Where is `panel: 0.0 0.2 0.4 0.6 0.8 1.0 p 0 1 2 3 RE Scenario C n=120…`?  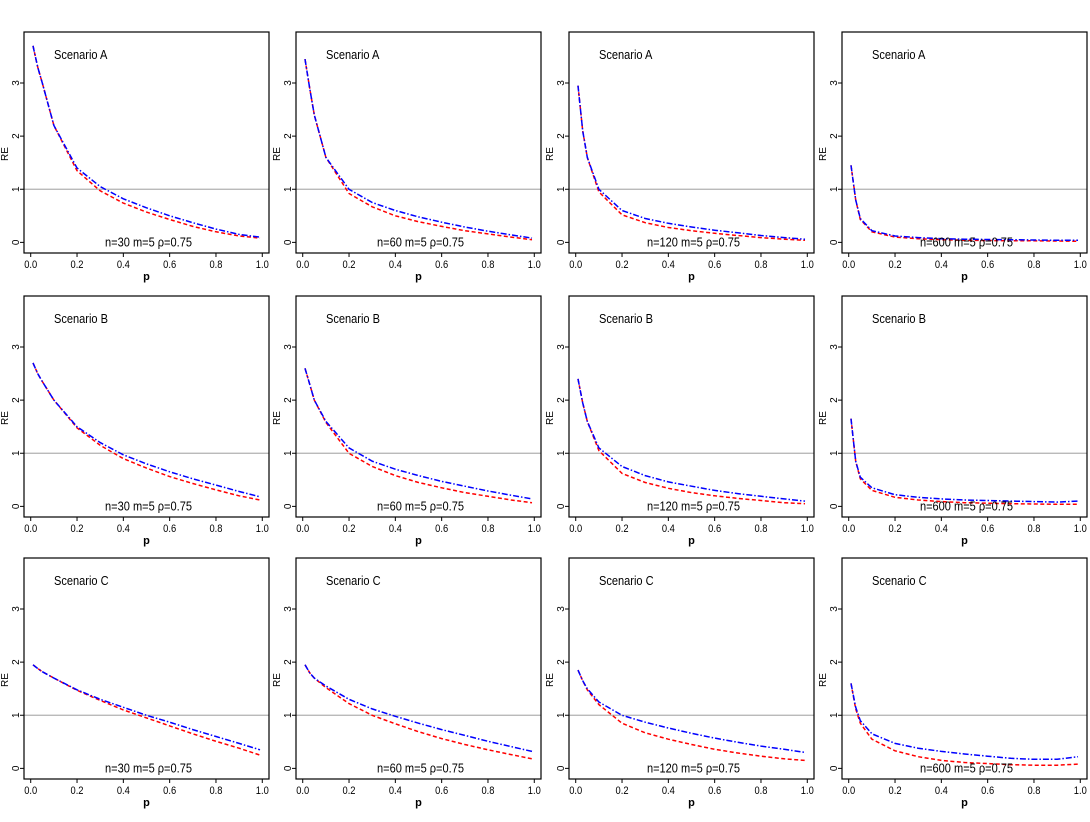 panel: 0.0 0.2 0.4 0.6 0.8 1.0 p 0 1 2 3 RE Scenario C n=120… is located at coordinates (680, 683).